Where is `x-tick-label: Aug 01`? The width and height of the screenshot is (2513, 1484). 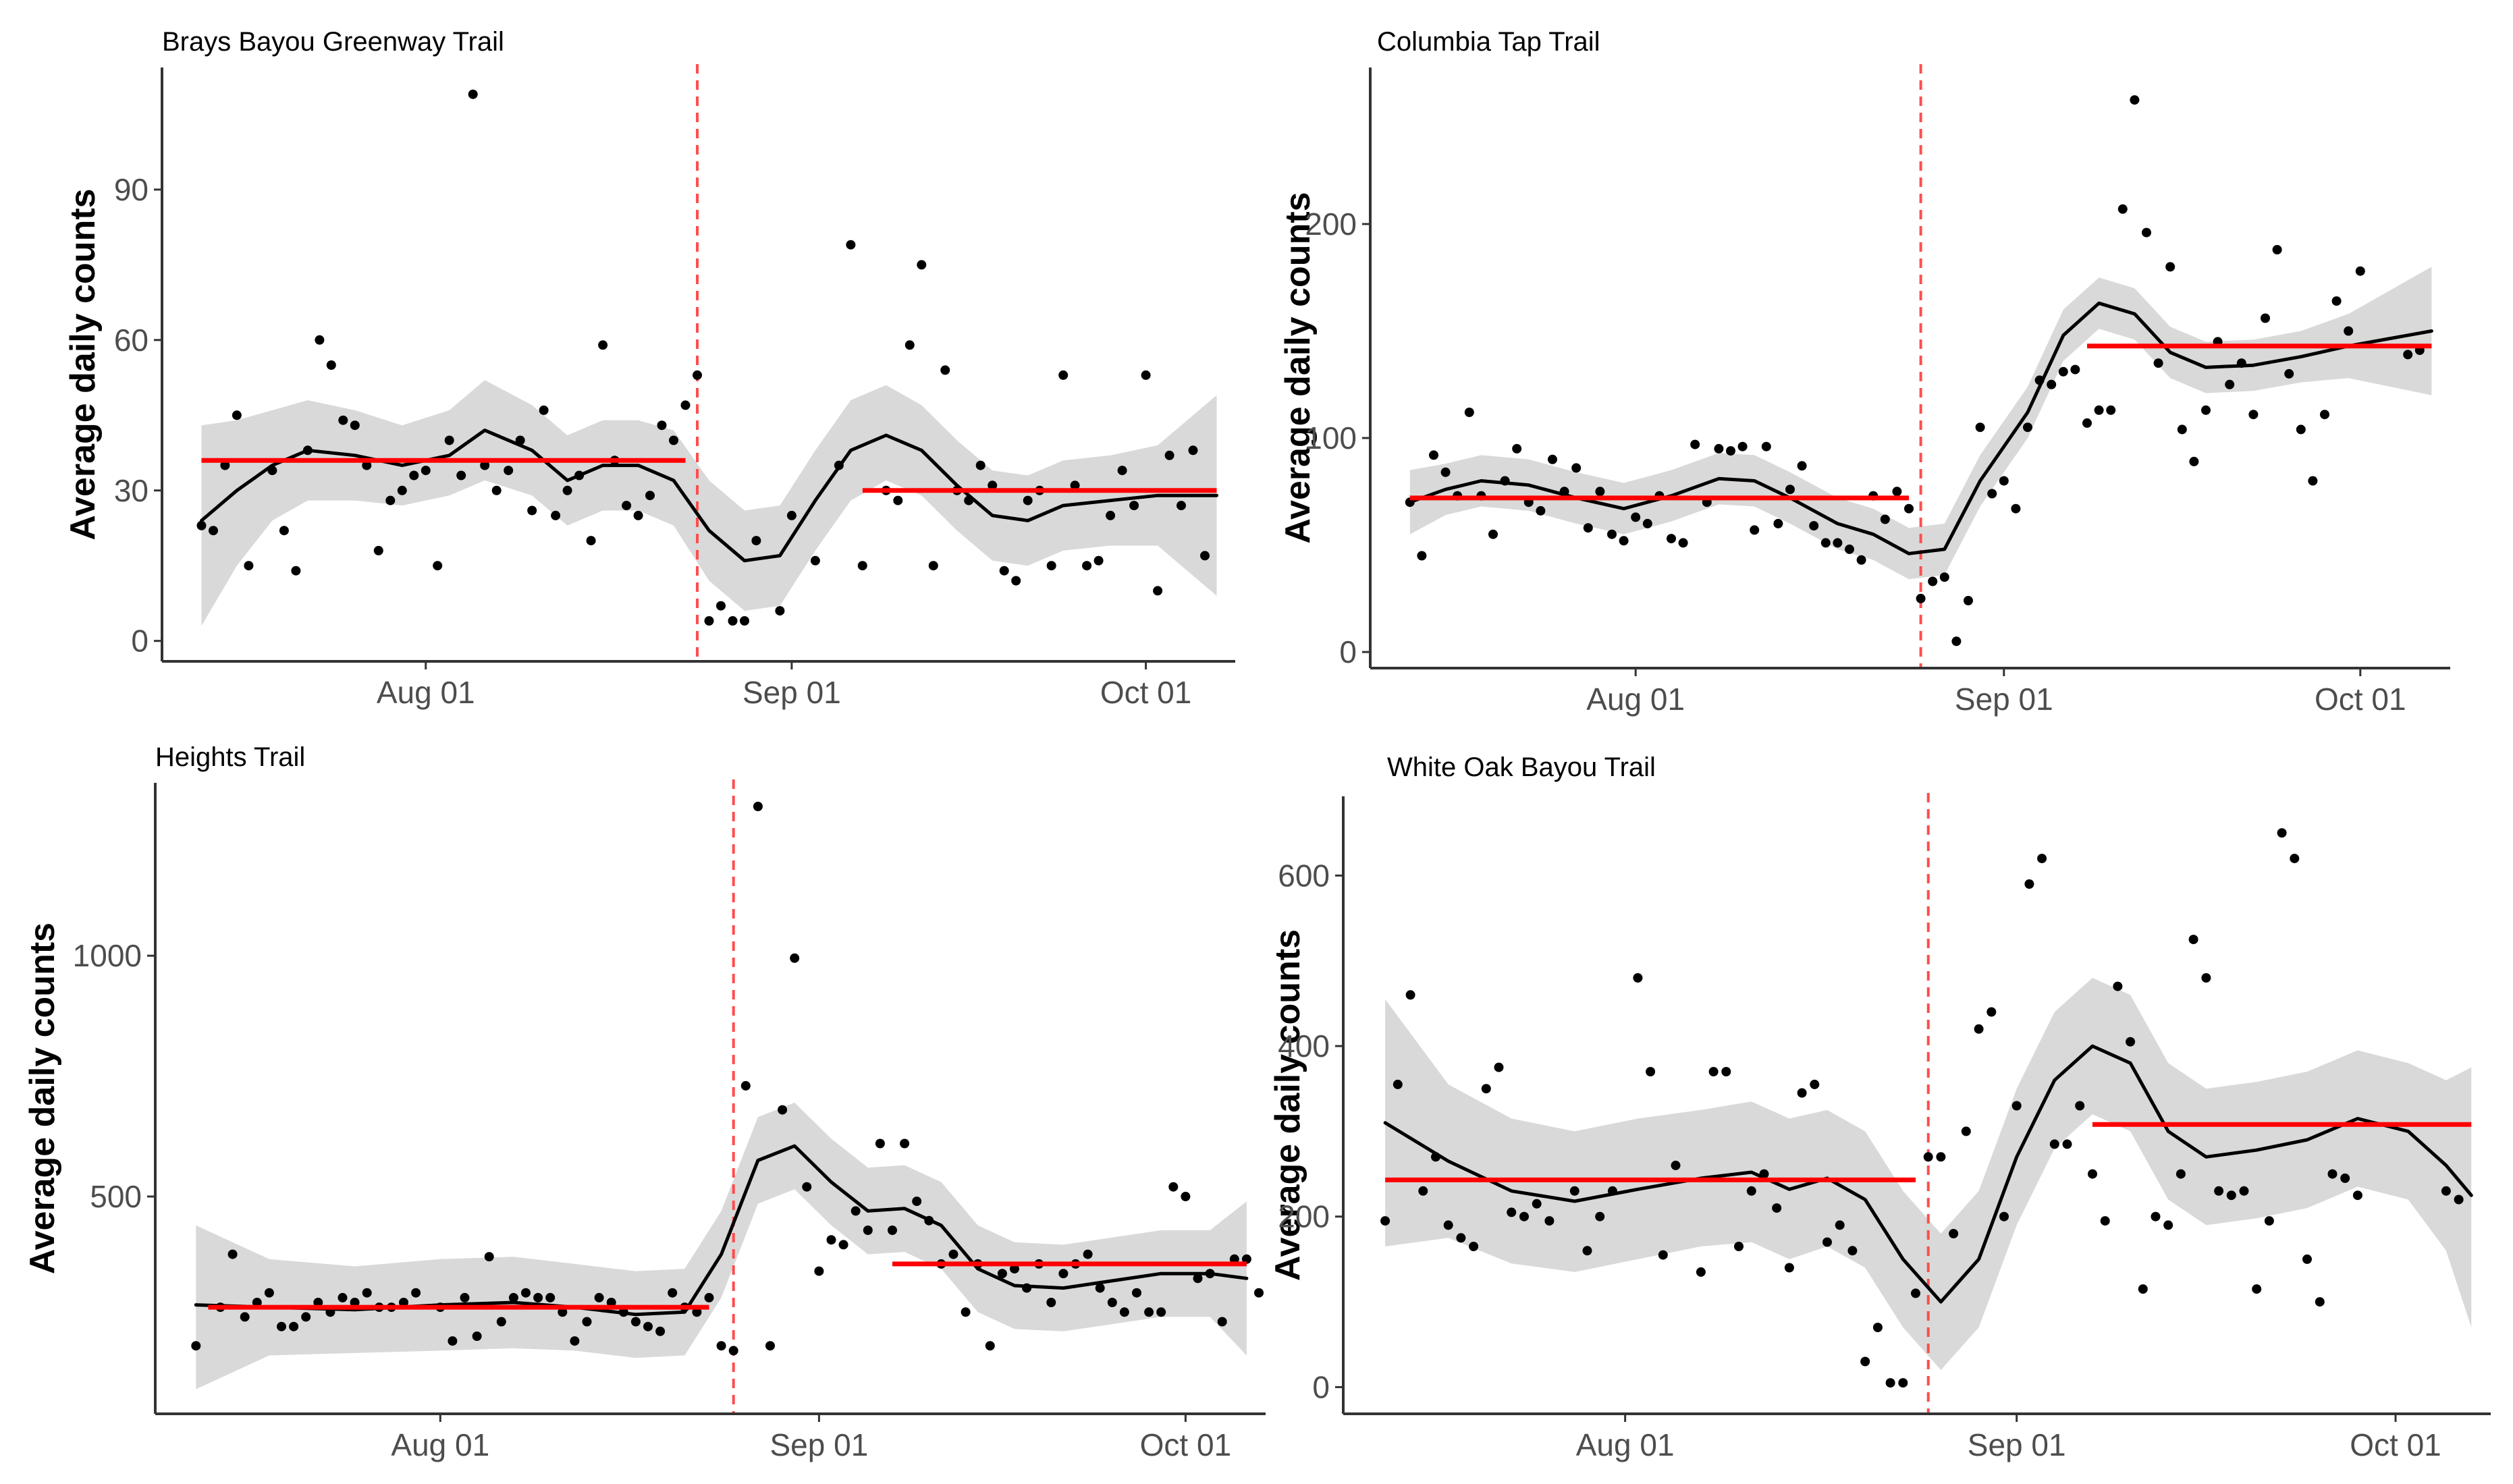 x-tick-label: Aug 01 is located at coordinates (1635, 699).